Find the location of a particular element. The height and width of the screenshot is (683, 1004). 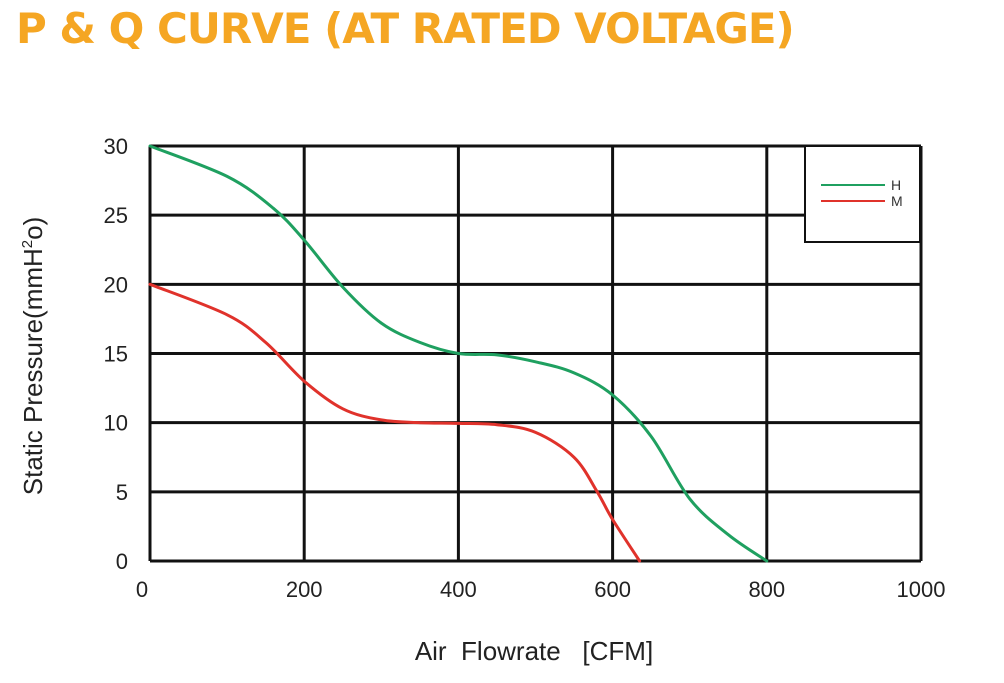

x-tick-label: 400 is located at coordinates (458, 589).